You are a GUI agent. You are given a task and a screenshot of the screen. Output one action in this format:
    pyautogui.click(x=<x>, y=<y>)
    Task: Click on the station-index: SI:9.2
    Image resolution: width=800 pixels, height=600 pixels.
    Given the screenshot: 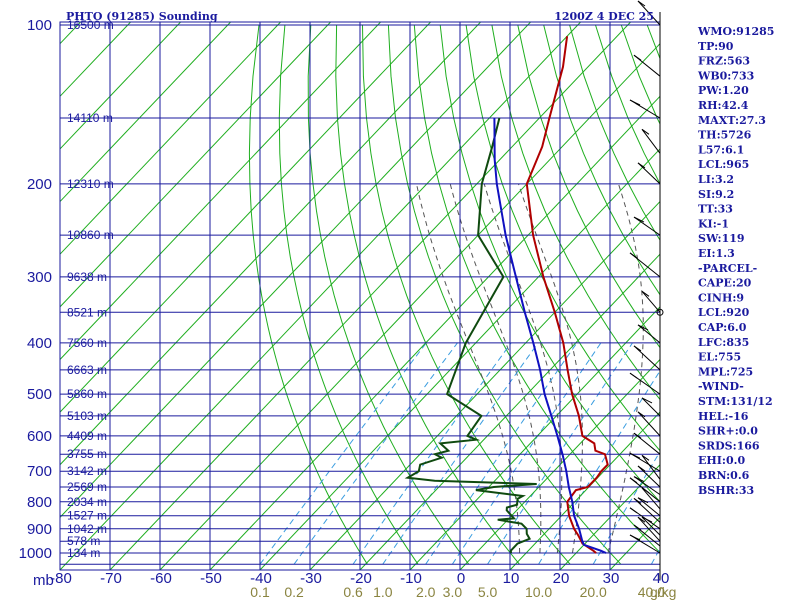 What is the action you would take?
    pyautogui.click(x=716, y=194)
    